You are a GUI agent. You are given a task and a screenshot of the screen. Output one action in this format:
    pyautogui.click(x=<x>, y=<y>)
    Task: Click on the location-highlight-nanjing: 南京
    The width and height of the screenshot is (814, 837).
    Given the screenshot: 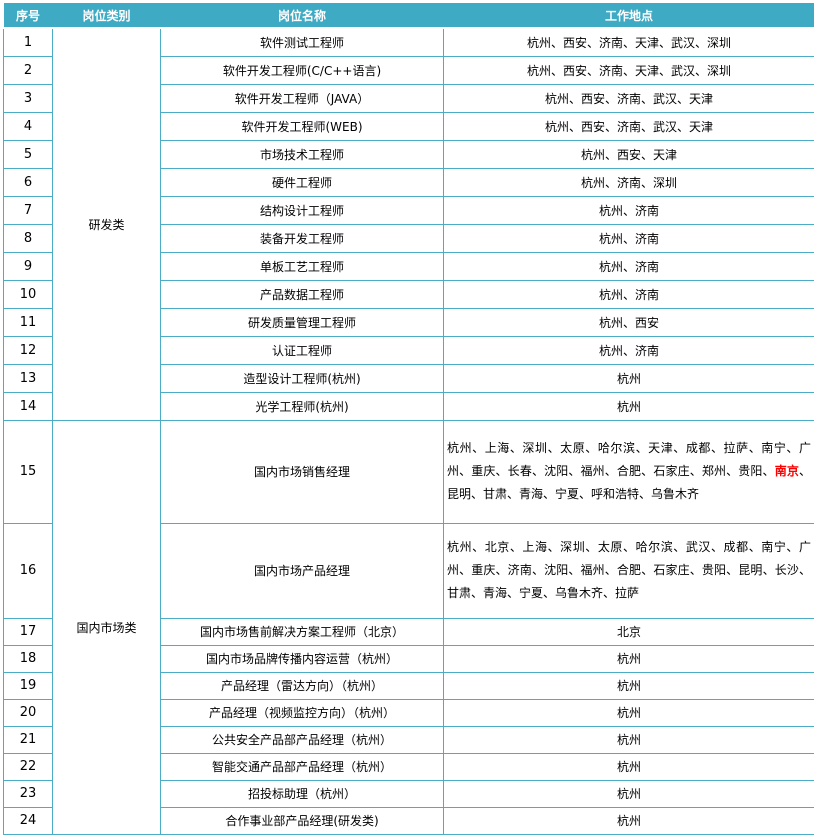 What is the action you would take?
    pyautogui.click(x=786, y=471)
    